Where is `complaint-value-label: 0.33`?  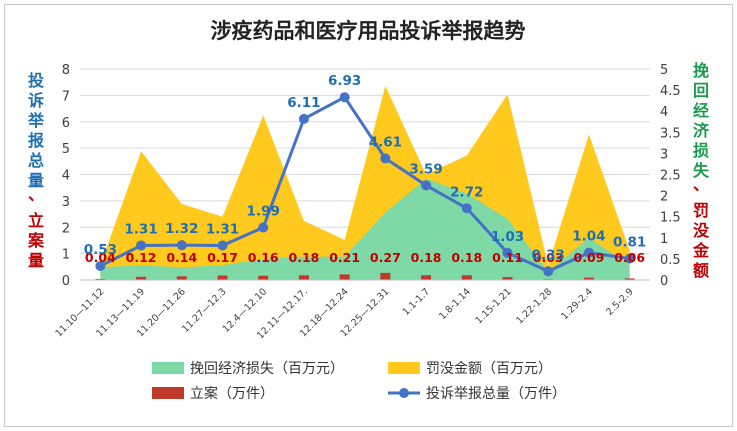
complaint-value-label: 0.33 is located at coordinates (548, 255).